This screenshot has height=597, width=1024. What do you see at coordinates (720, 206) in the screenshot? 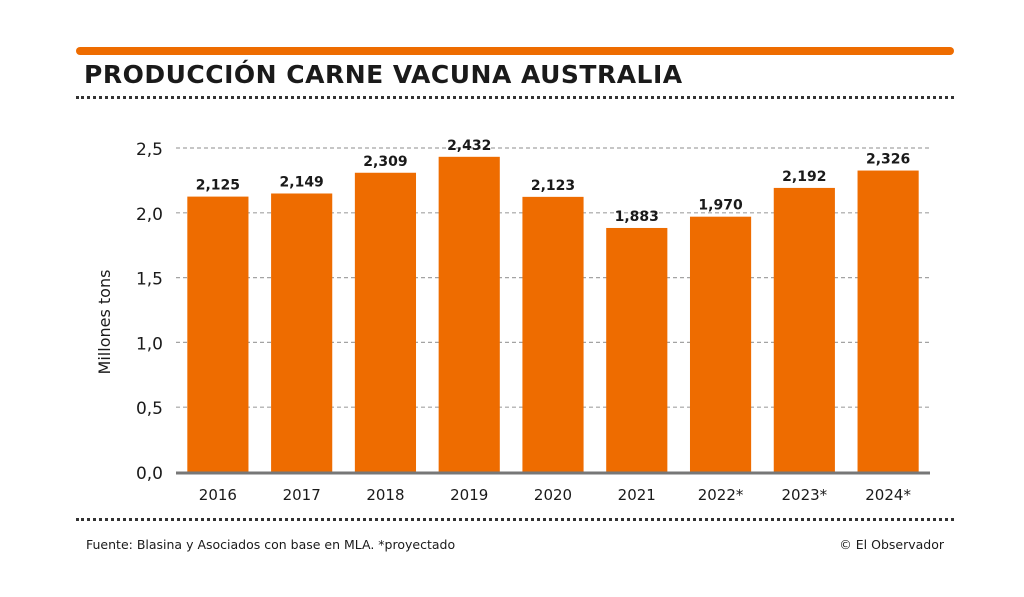
I see `data-label: 1,970` at bounding box center [720, 206].